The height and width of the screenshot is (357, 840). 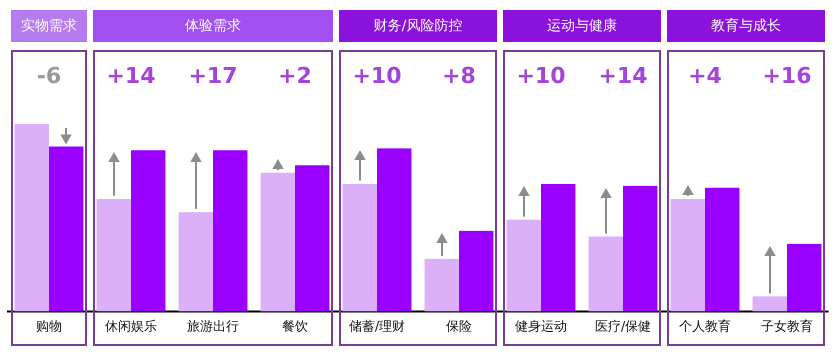 What do you see at coordinates (49, 26) in the screenshot?
I see `text: 实物需求` at bounding box center [49, 26].